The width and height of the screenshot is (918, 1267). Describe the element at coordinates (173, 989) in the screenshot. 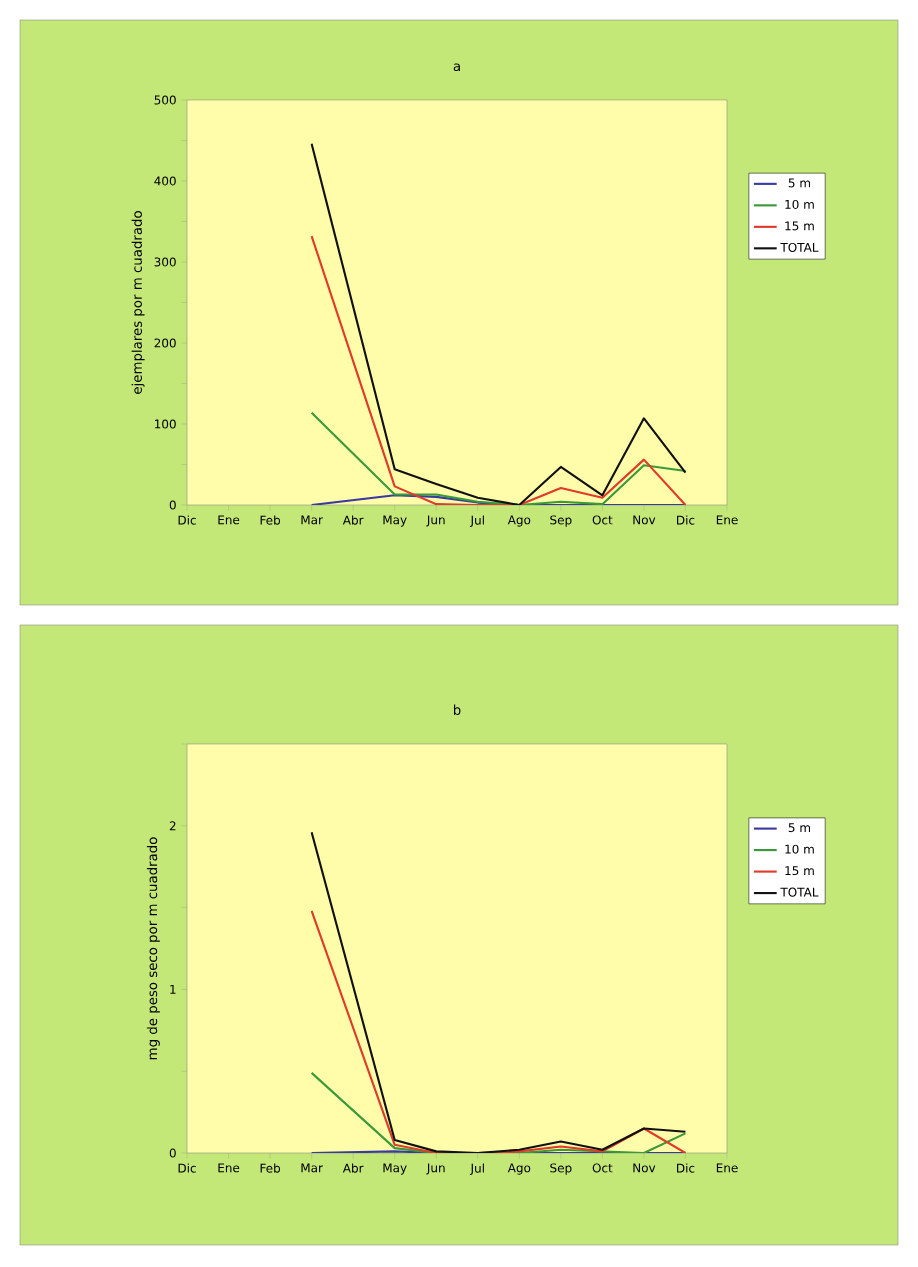

I see `y-tick-label: 1` at that location.